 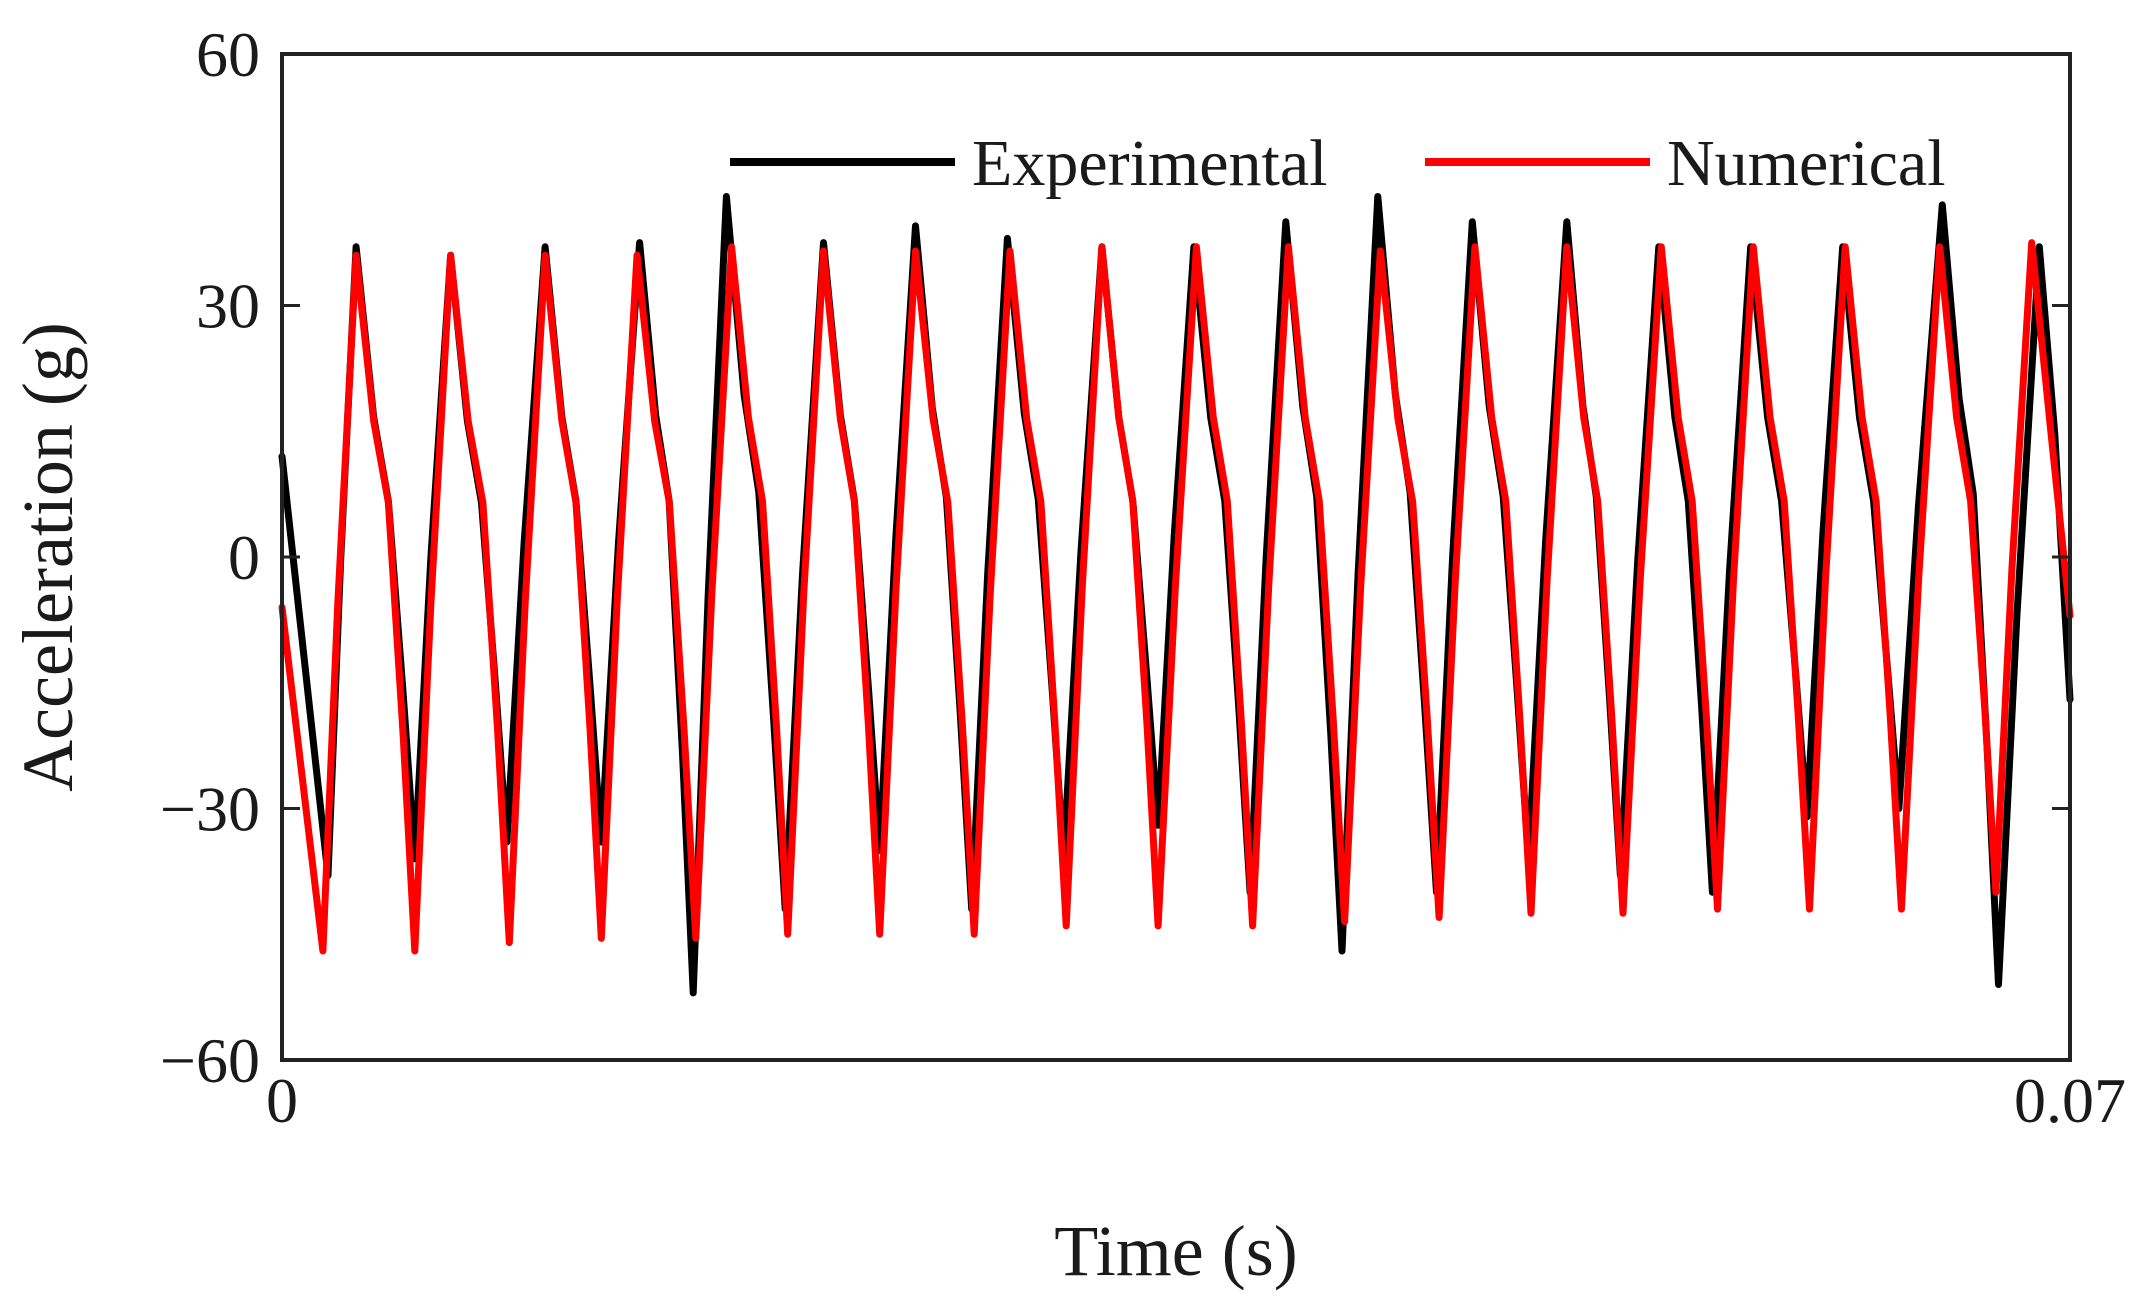 I want to click on x-axis-title: Time (s), so click(x=1175, y=1251).